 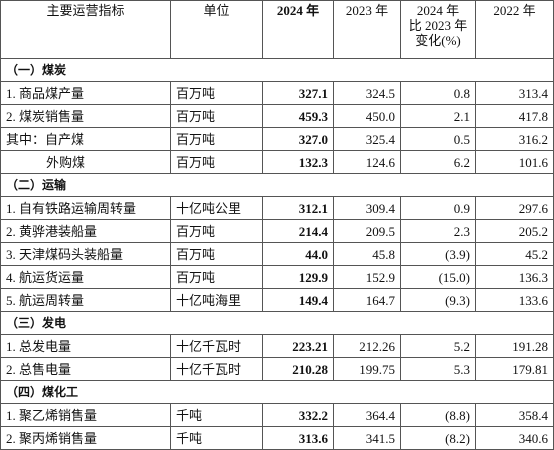 I want to click on section-row: （四）煤化工, so click(x=277, y=392).